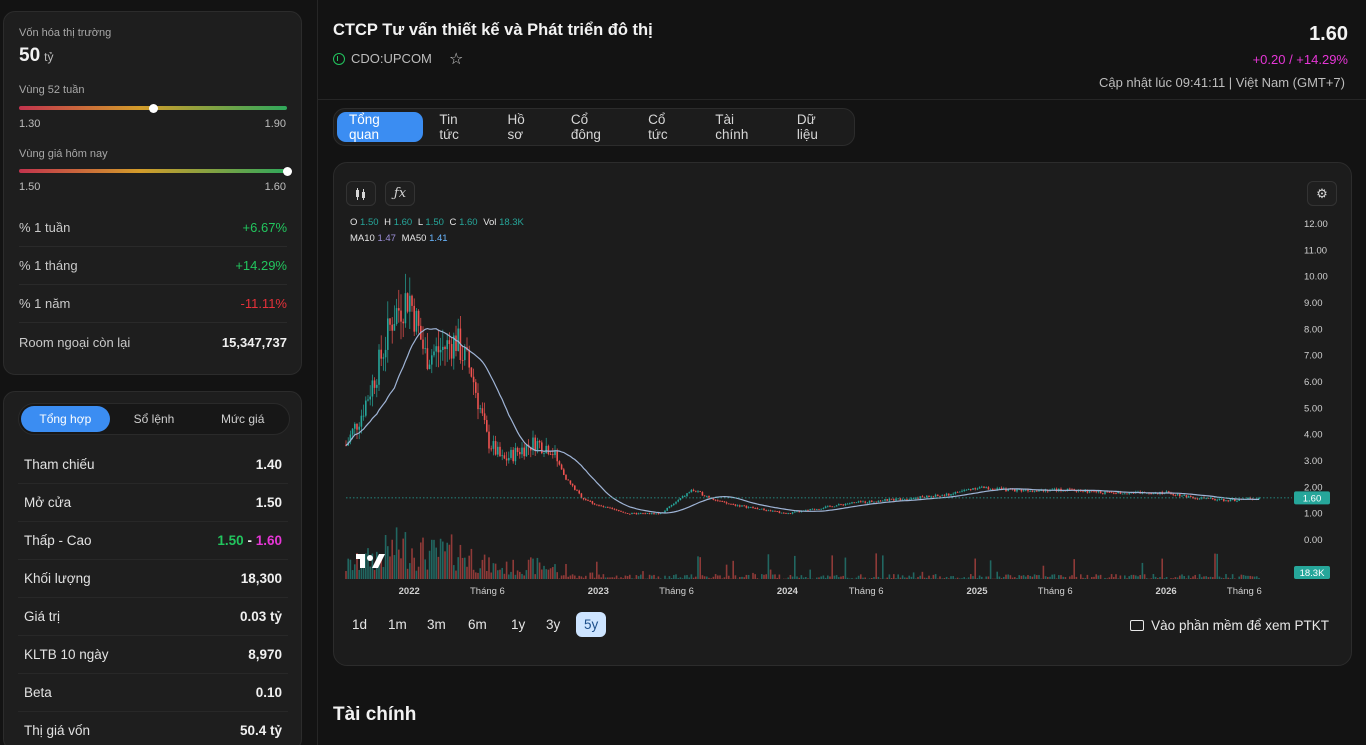 The image size is (1366, 745). Describe the element at coordinates (676, 591) in the screenshot. I see `x-tick-label: Tháng 6` at that location.